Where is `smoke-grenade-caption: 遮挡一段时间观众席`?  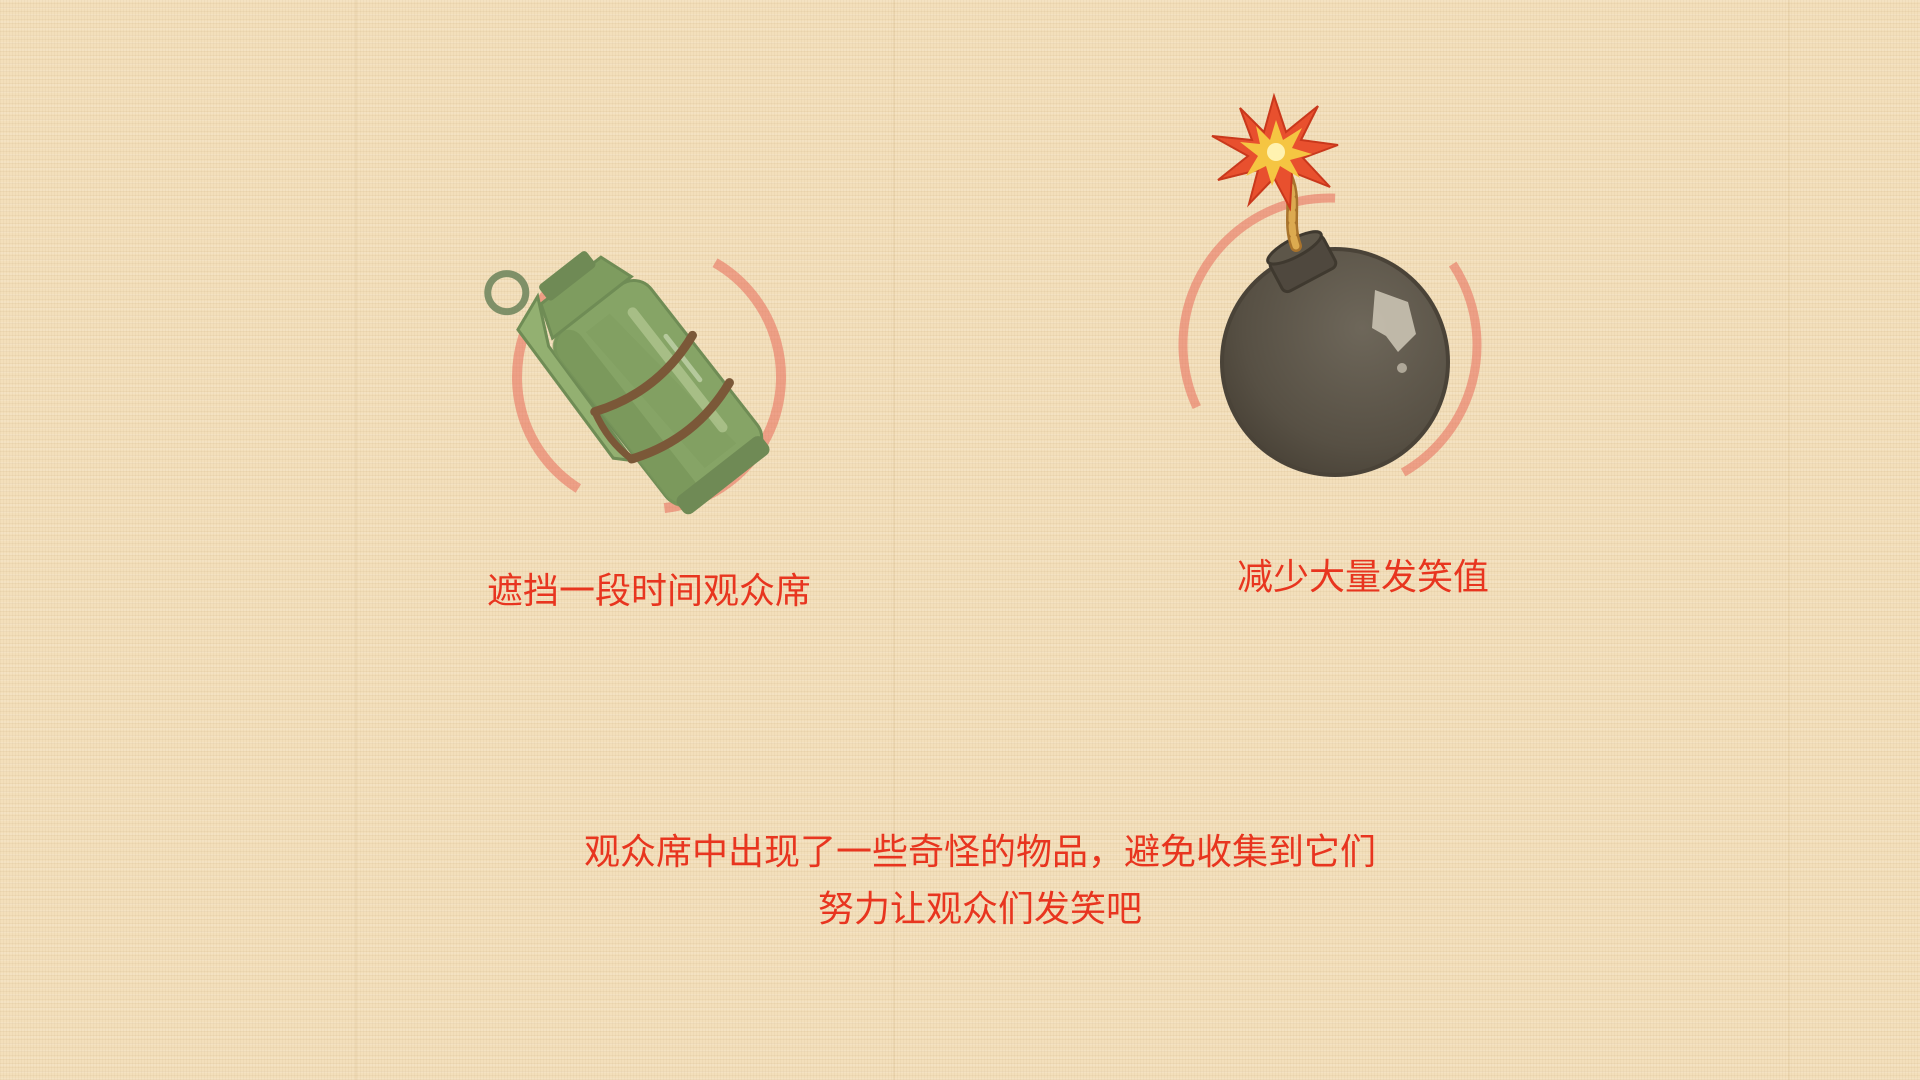 smoke-grenade-caption: 遮挡一段时间观众席 is located at coordinates (648, 591).